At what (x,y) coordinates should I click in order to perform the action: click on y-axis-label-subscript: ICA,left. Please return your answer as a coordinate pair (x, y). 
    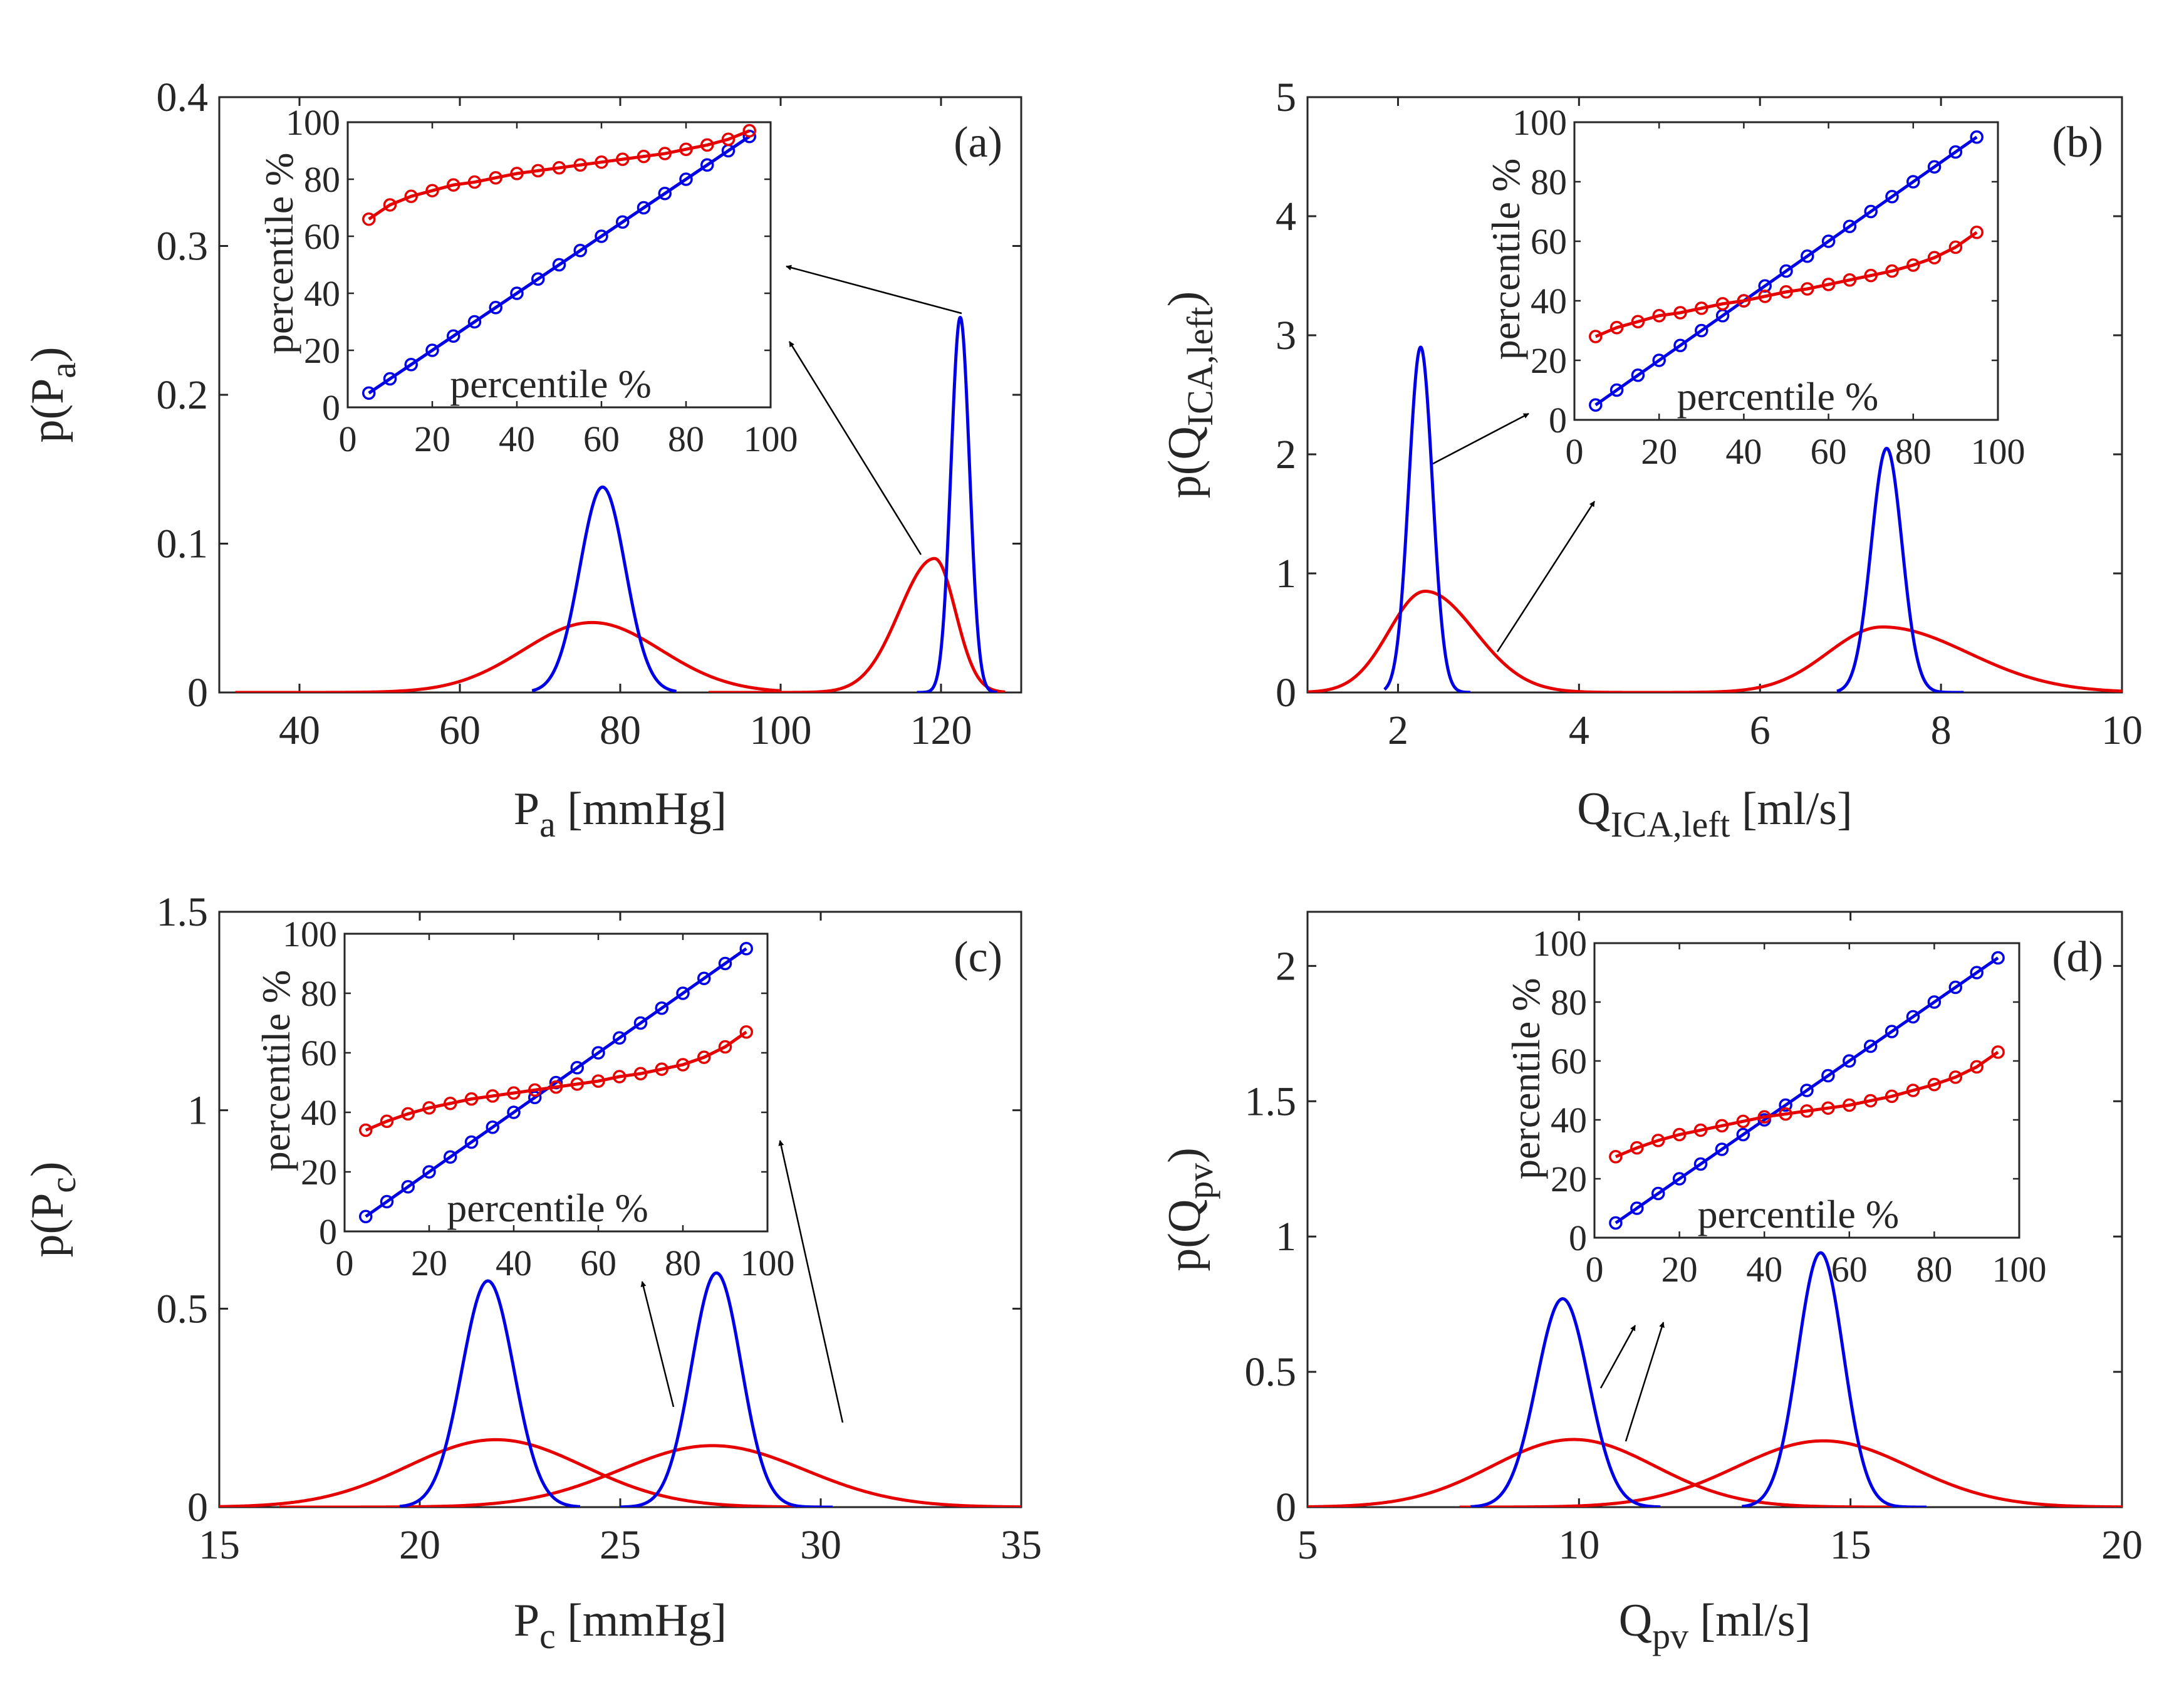
    Looking at the image, I should click on (1200, 366).